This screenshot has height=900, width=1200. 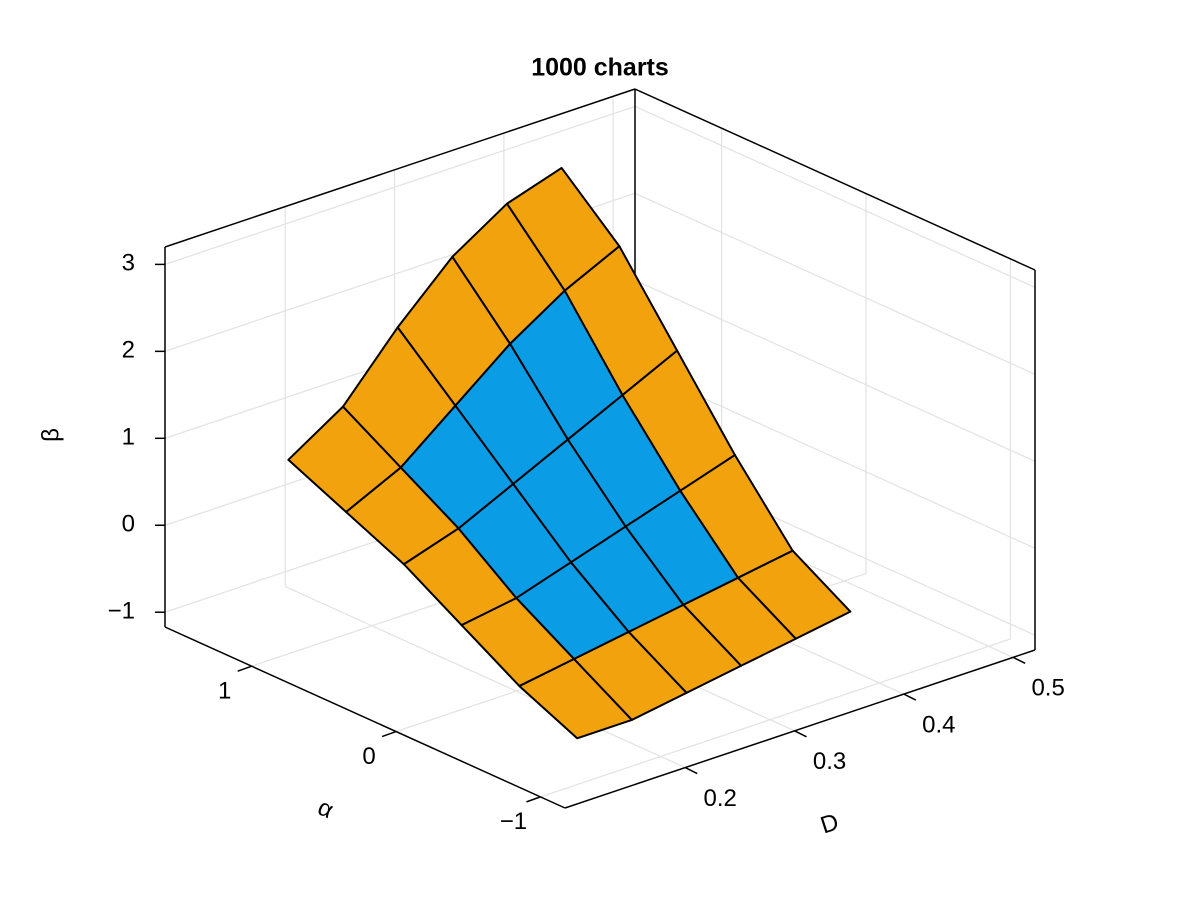 I want to click on y-tick-label: 0, so click(x=368, y=756).